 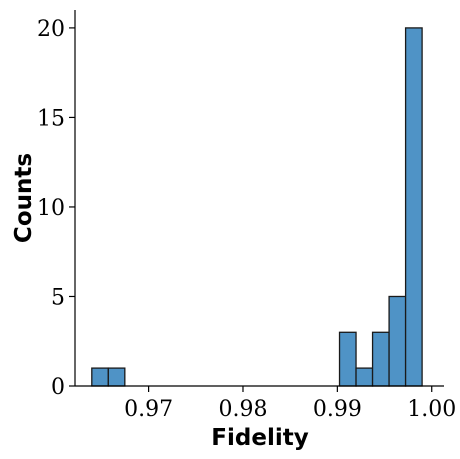 I want to click on x-tick-label: 1.00, so click(x=431, y=409).